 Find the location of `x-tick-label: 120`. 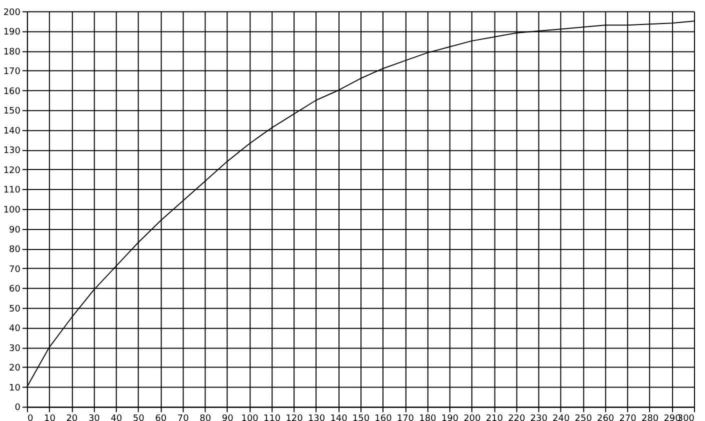

x-tick-label: 120 is located at coordinates (295, 417).